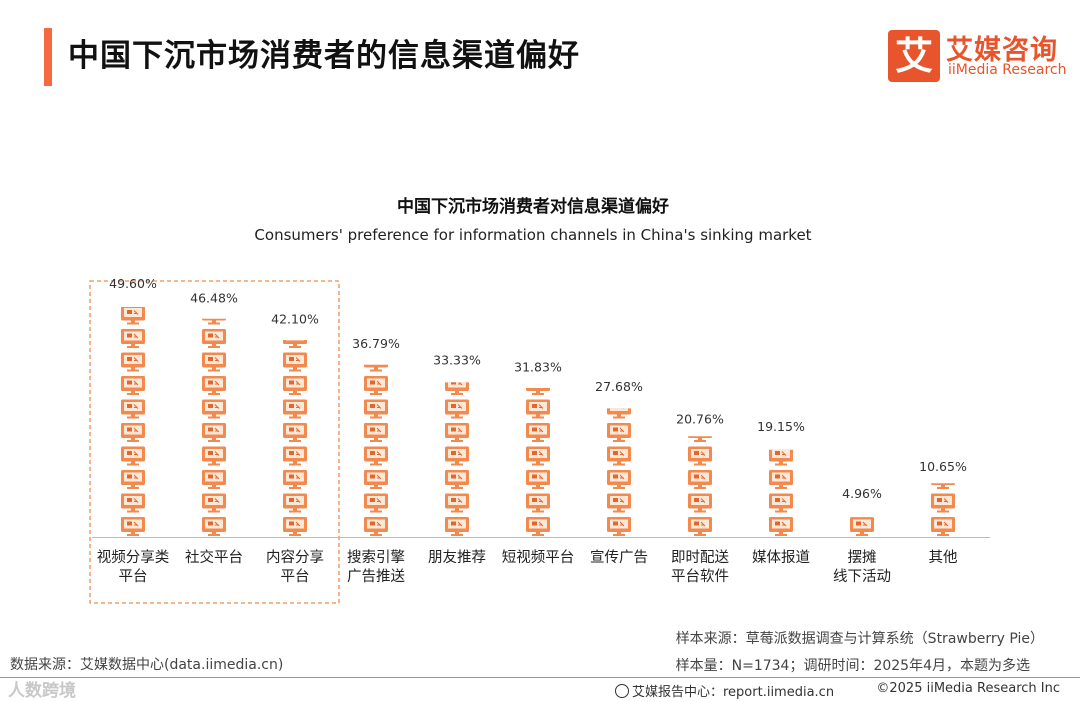 The image size is (1080, 702). What do you see at coordinates (862, 576) in the screenshot?
I see `tick-label: 线下活动` at bounding box center [862, 576].